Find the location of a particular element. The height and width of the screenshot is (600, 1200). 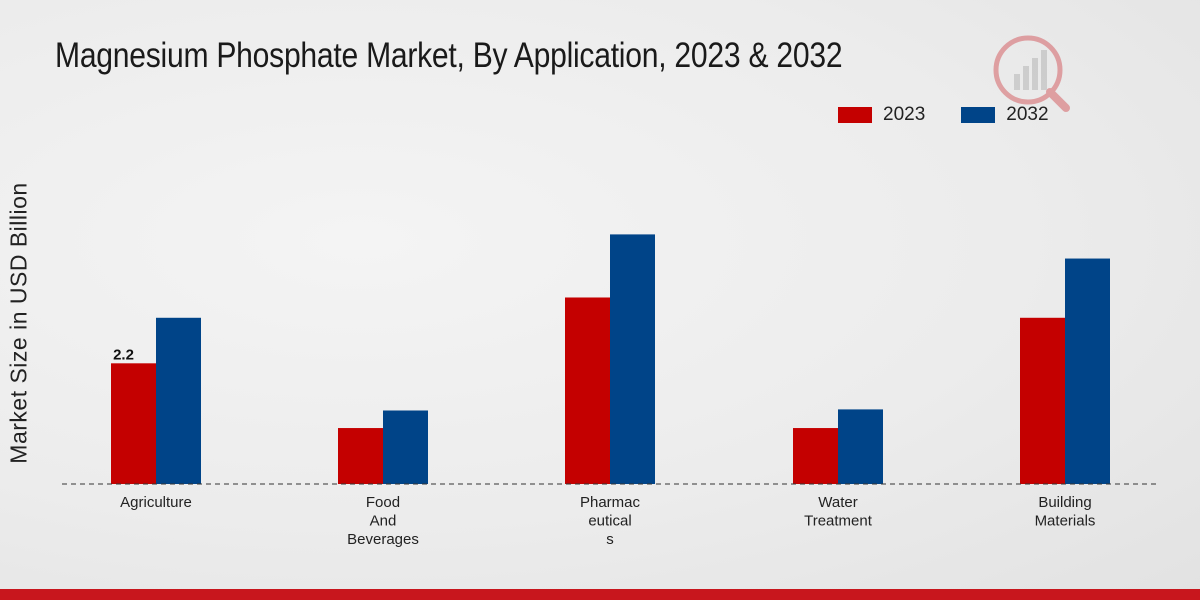

legend-label-2032: 2032 is located at coordinates (1027, 114).